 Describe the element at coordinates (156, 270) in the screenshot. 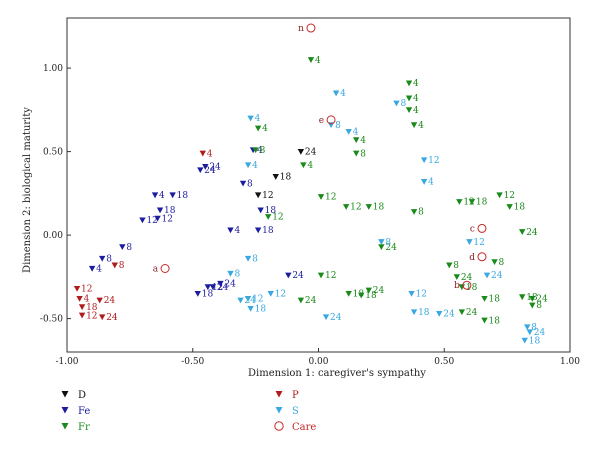

I see `care-point-label: a` at that location.